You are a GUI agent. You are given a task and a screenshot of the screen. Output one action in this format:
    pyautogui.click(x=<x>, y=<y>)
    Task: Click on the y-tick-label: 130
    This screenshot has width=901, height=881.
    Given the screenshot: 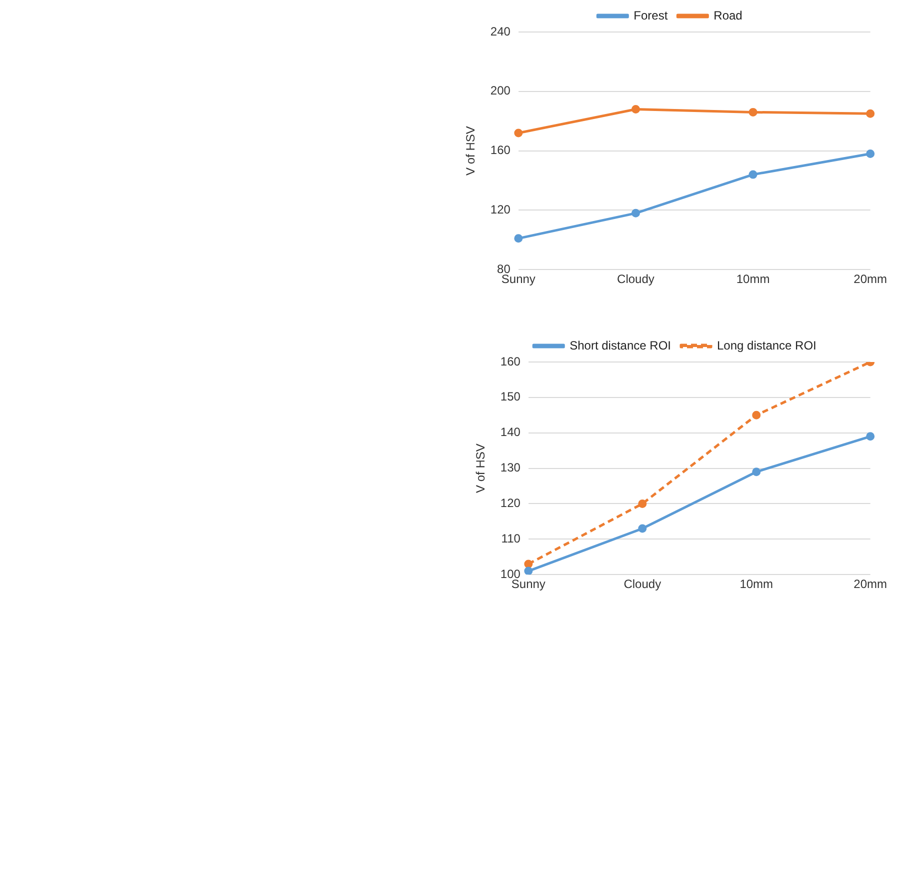 What is the action you would take?
    pyautogui.click(x=510, y=467)
    